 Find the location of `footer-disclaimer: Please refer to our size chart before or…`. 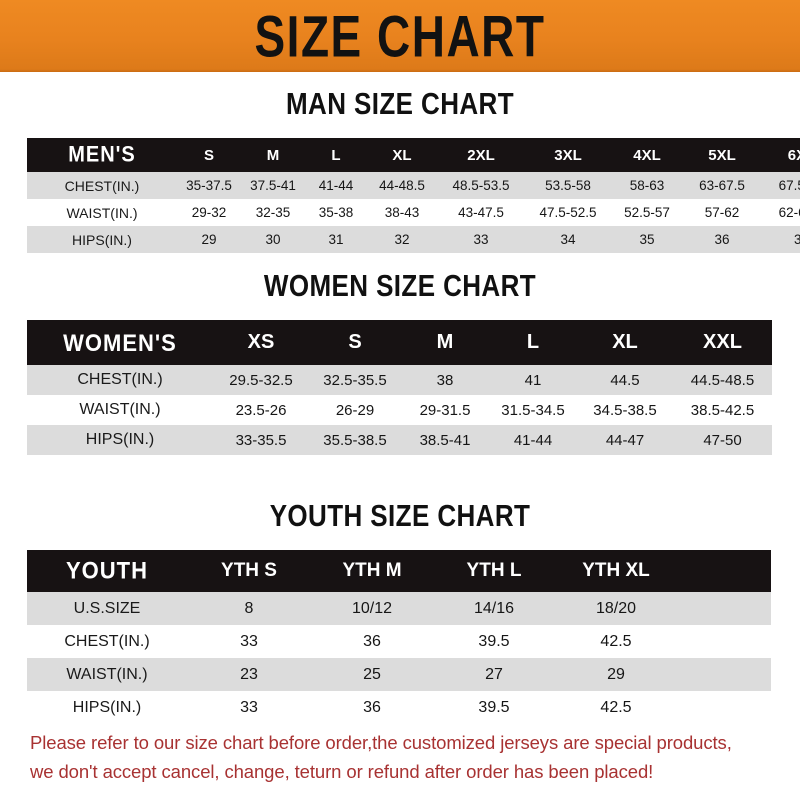

footer-disclaimer: Please refer to our size chart before or… is located at coordinates (404, 757).